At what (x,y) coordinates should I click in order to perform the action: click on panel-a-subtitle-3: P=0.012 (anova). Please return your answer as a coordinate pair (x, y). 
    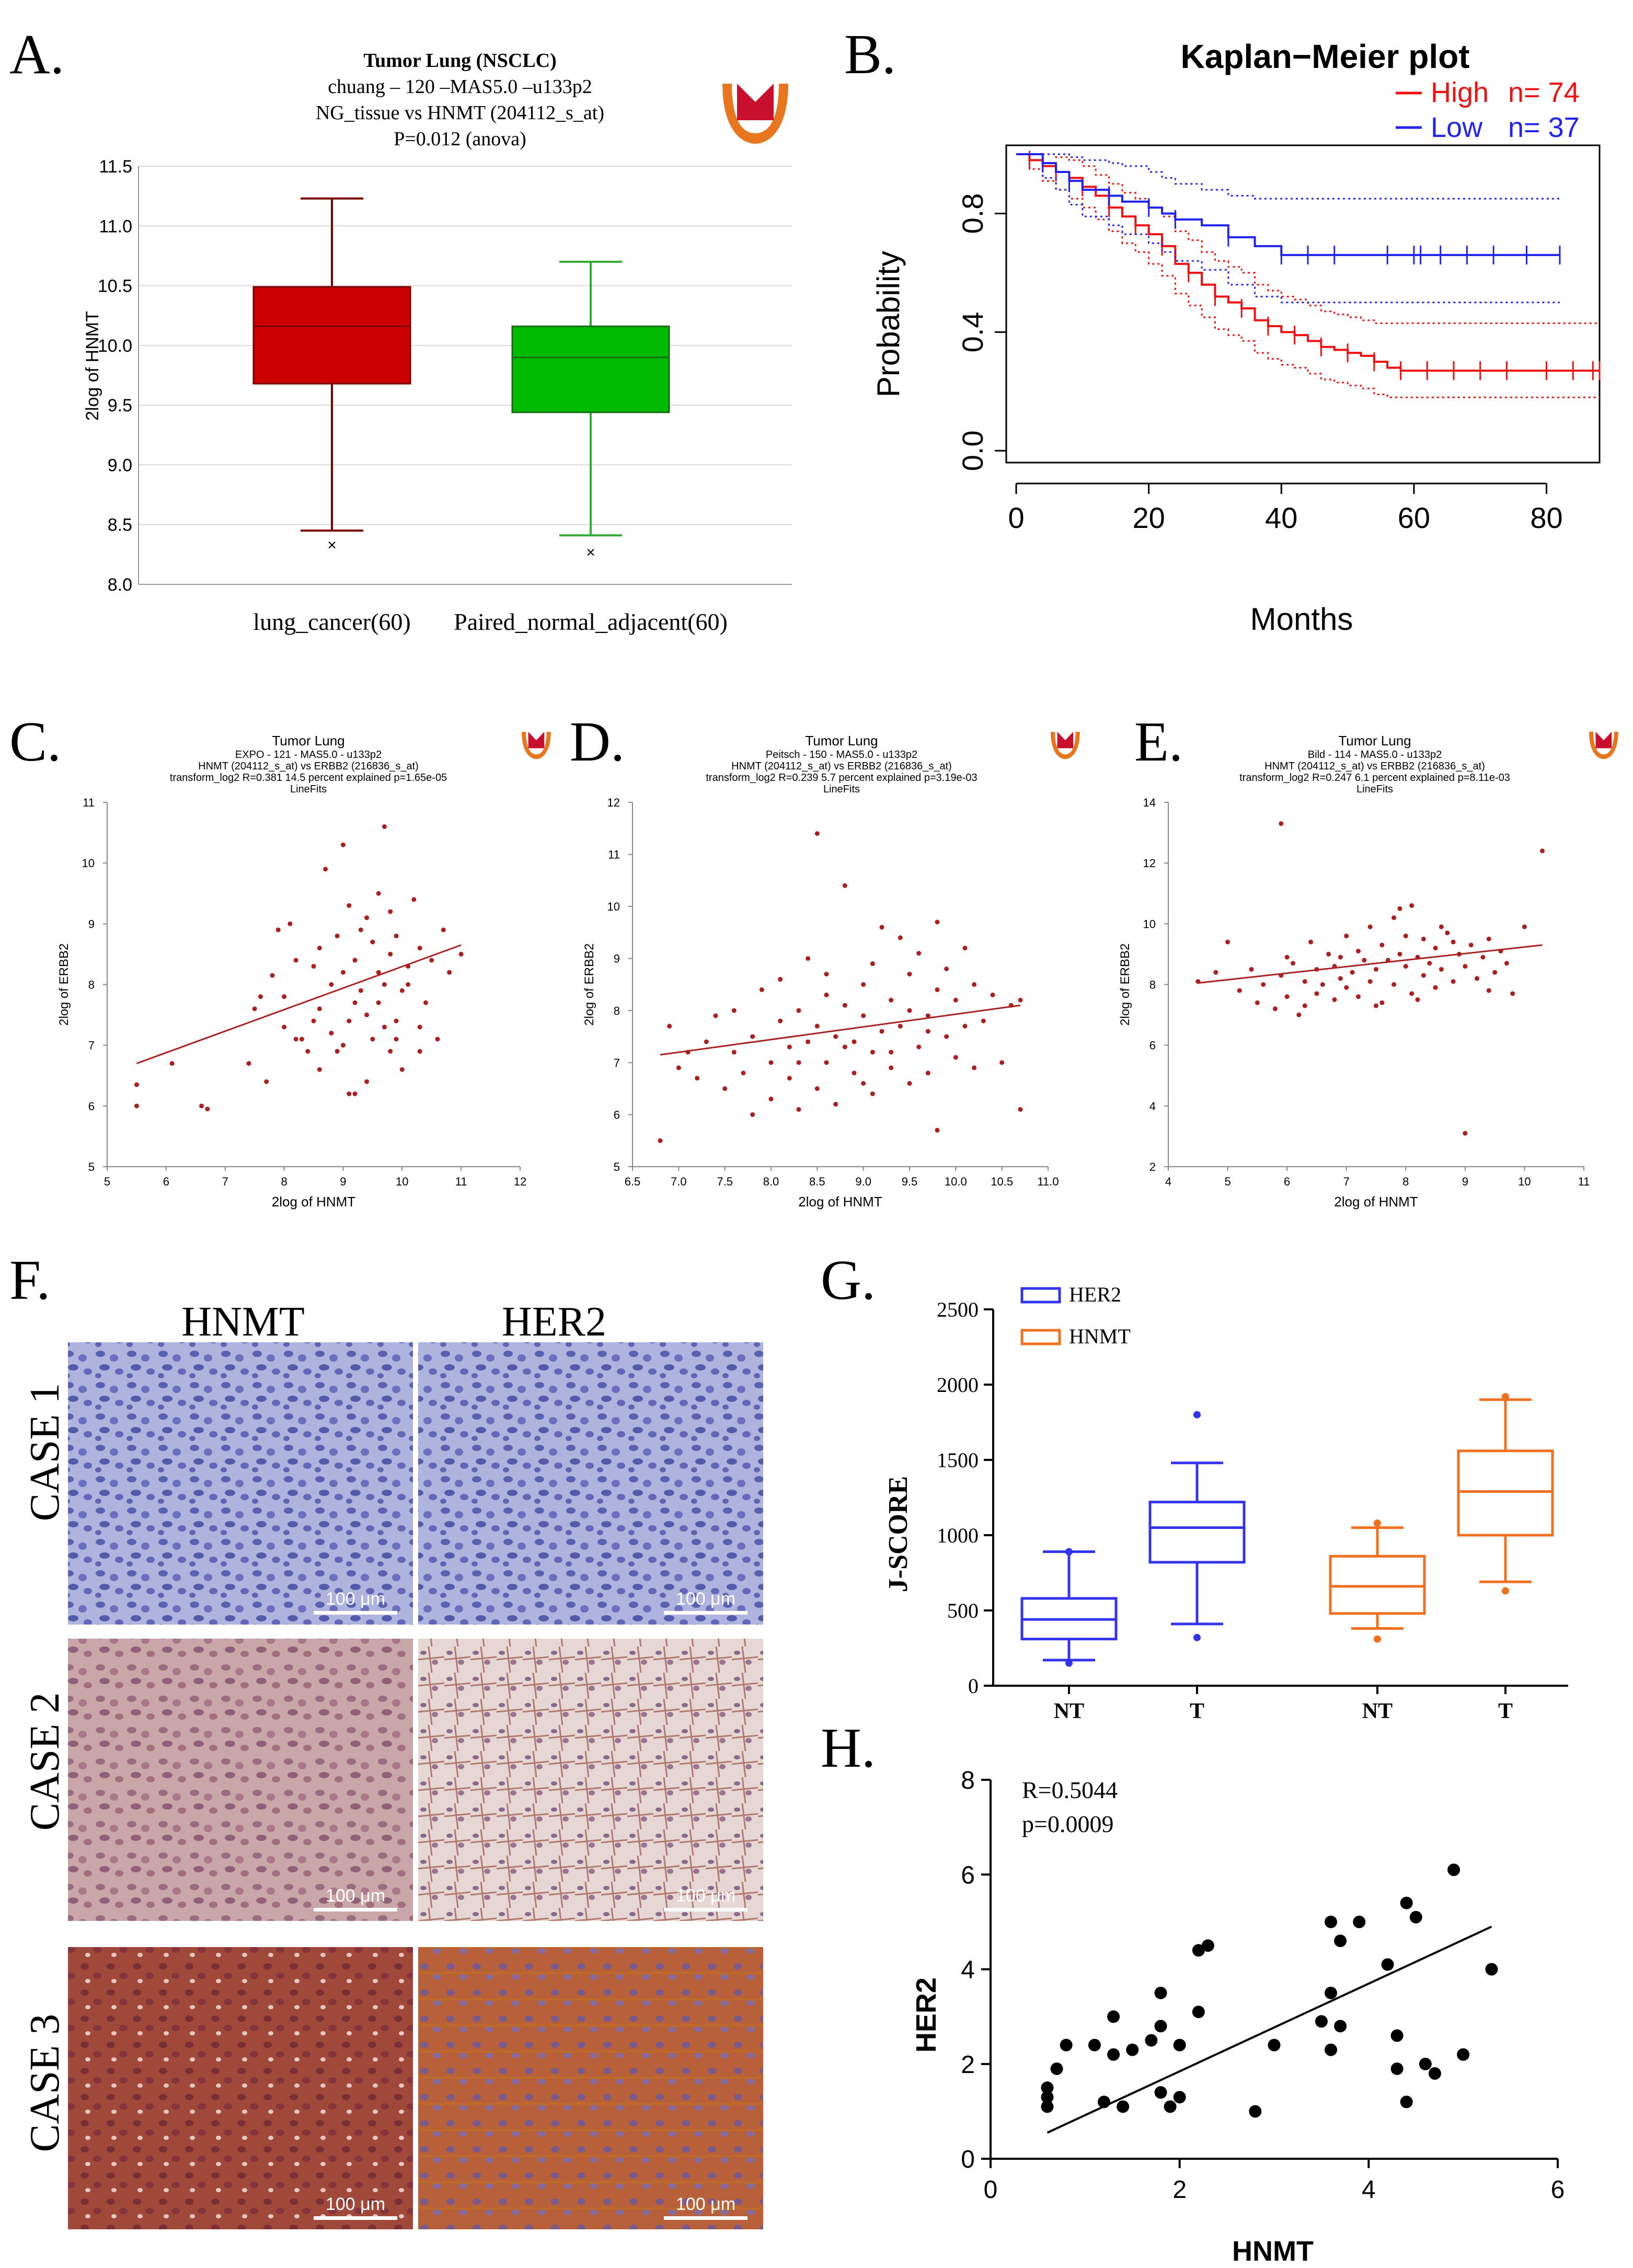
    Looking at the image, I should click on (460, 139).